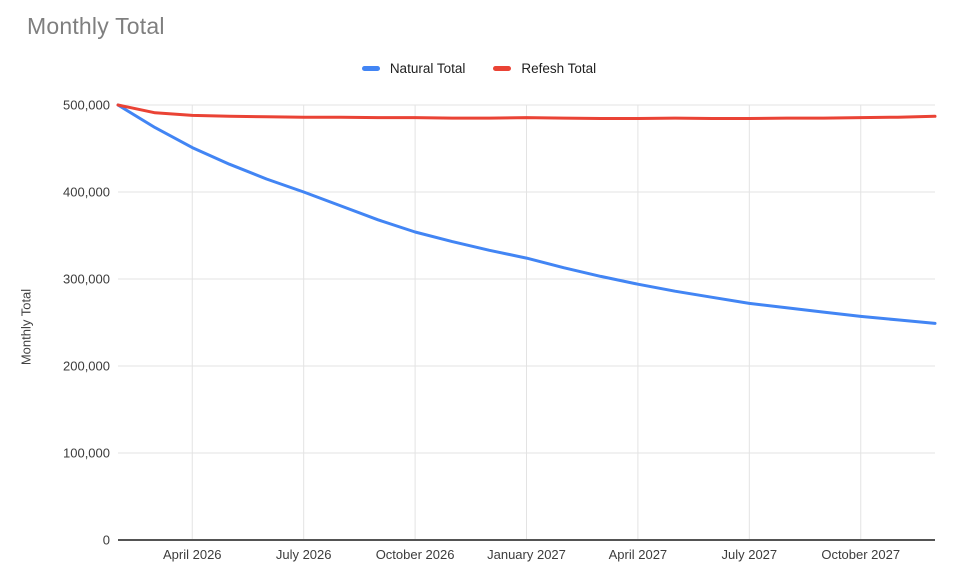 The image size is (958, 585). I want to click on chart-title: Monthly Total, so click(96, 26).